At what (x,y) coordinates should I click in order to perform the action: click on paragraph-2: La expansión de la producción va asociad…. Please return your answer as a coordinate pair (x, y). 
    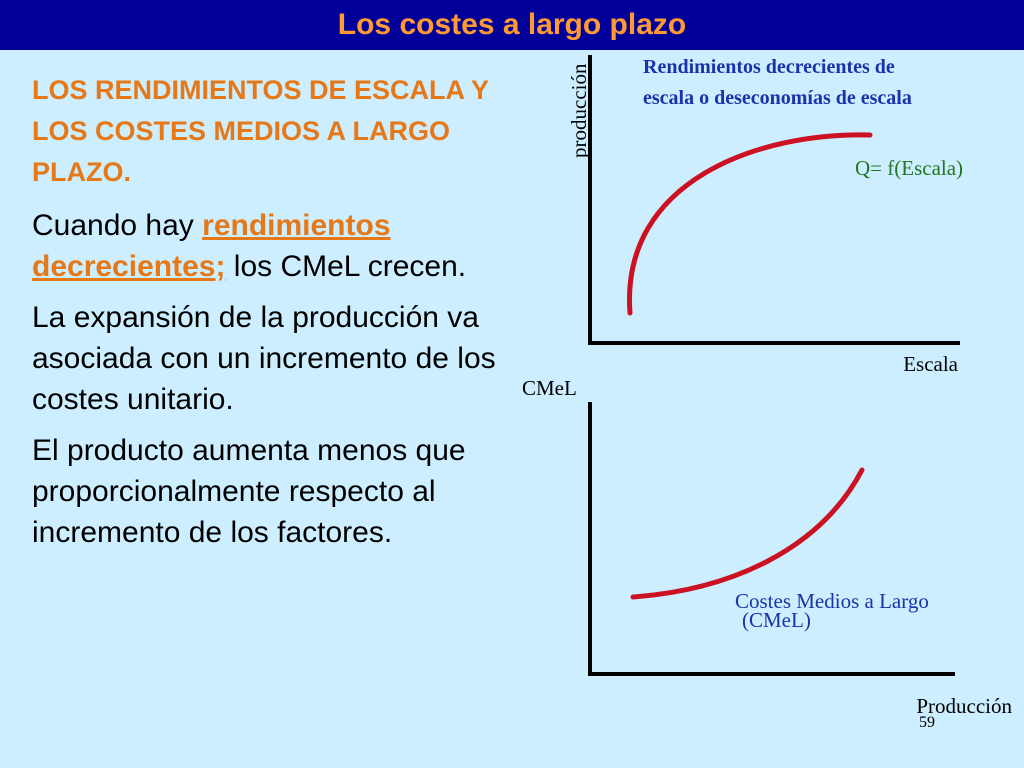
    Looking at the image, I should click on (264, 358).